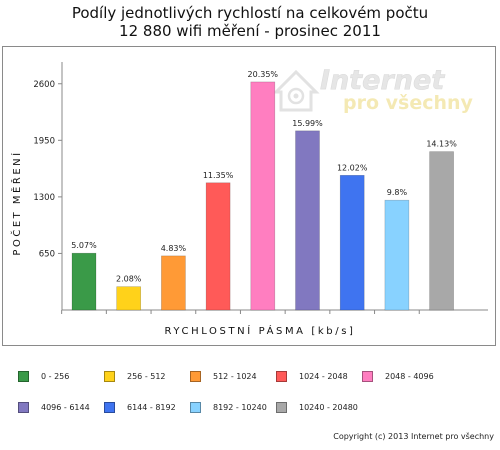 The image size is (500, 450). I want to click on legend-item: 2048 - 4096, so click(398, 376).